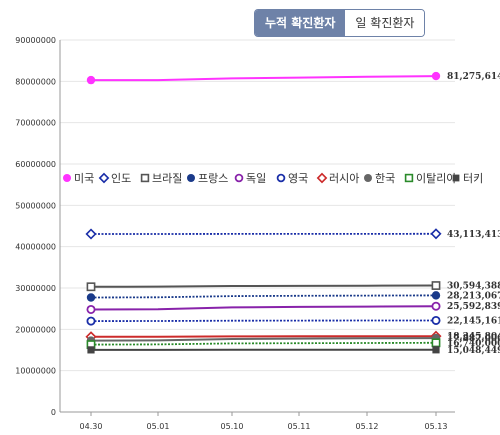 This screenshot has width=500, height=435. I want to click on view-toggle: 누적 확진환자 일 확진환자, so click(340, 23).